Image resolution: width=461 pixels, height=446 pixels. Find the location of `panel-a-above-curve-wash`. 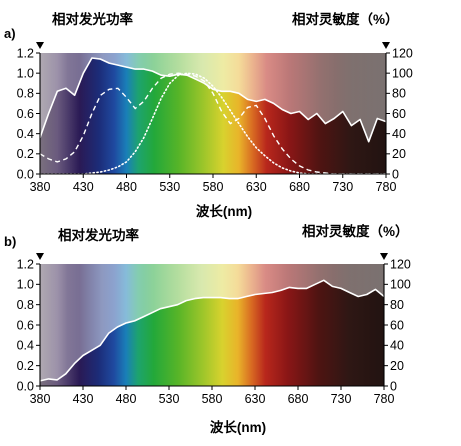

panel-a-above-curve-wash is located at coordinates (213, 97).